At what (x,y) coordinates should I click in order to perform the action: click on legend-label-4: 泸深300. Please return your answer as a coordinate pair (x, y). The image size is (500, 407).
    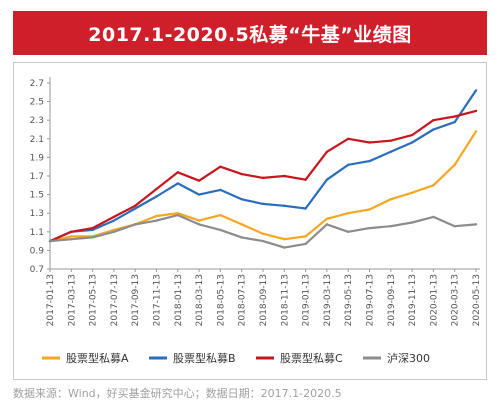
    Looking at the image, I should click on (408, 358).